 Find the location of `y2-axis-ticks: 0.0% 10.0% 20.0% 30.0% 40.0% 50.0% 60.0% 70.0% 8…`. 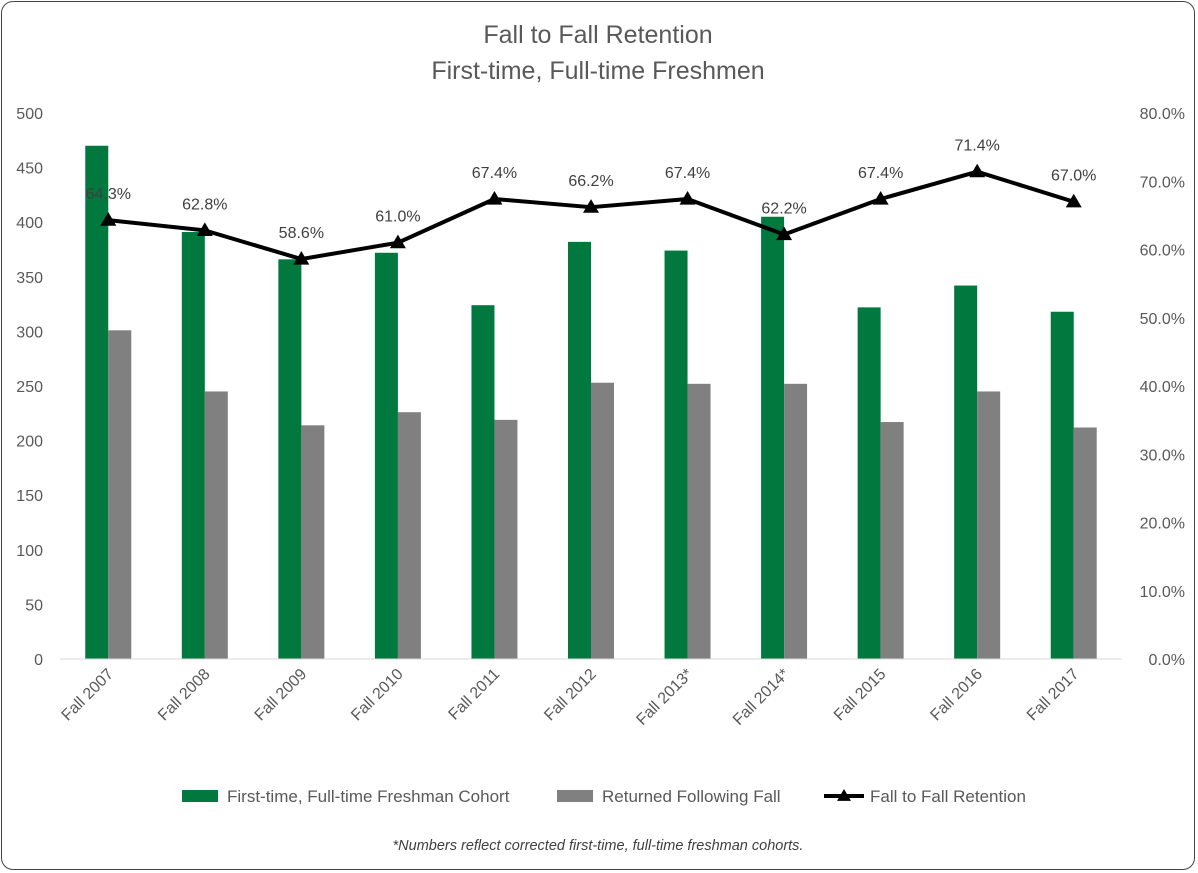

y2-axis-ticks: 0.0% 10.0% 20.0% 30.0% 40.0% 50.0% 60.0% 70.0% 8… is located at coordinates (1162, 387).